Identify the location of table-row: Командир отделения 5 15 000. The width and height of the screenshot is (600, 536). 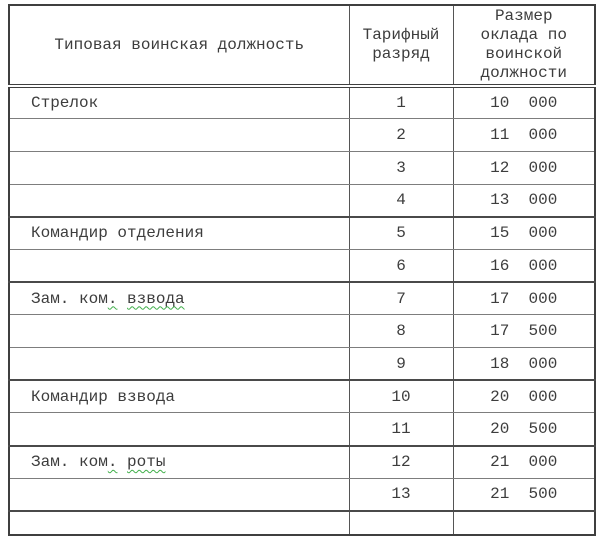
(302, 232).